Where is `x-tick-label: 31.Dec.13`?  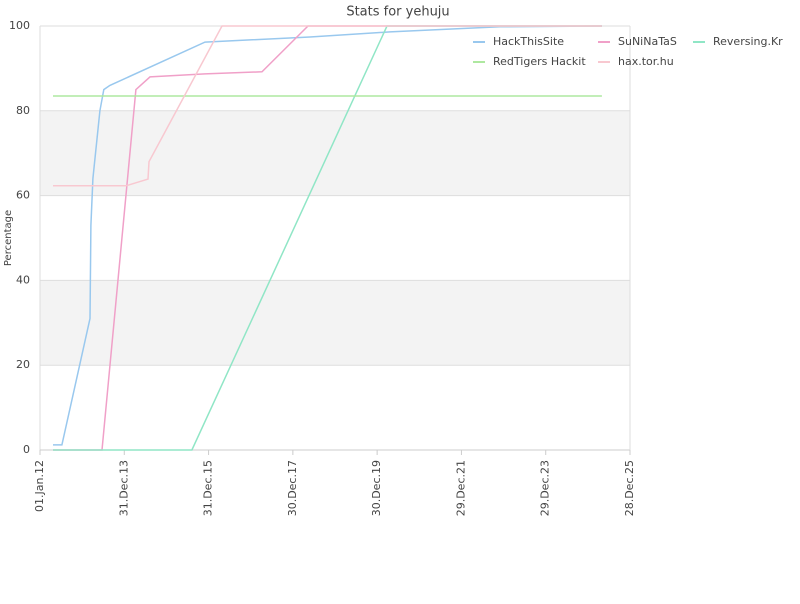 x-tick-label: 31.Dec.13 is located at coordinates (123, 488).